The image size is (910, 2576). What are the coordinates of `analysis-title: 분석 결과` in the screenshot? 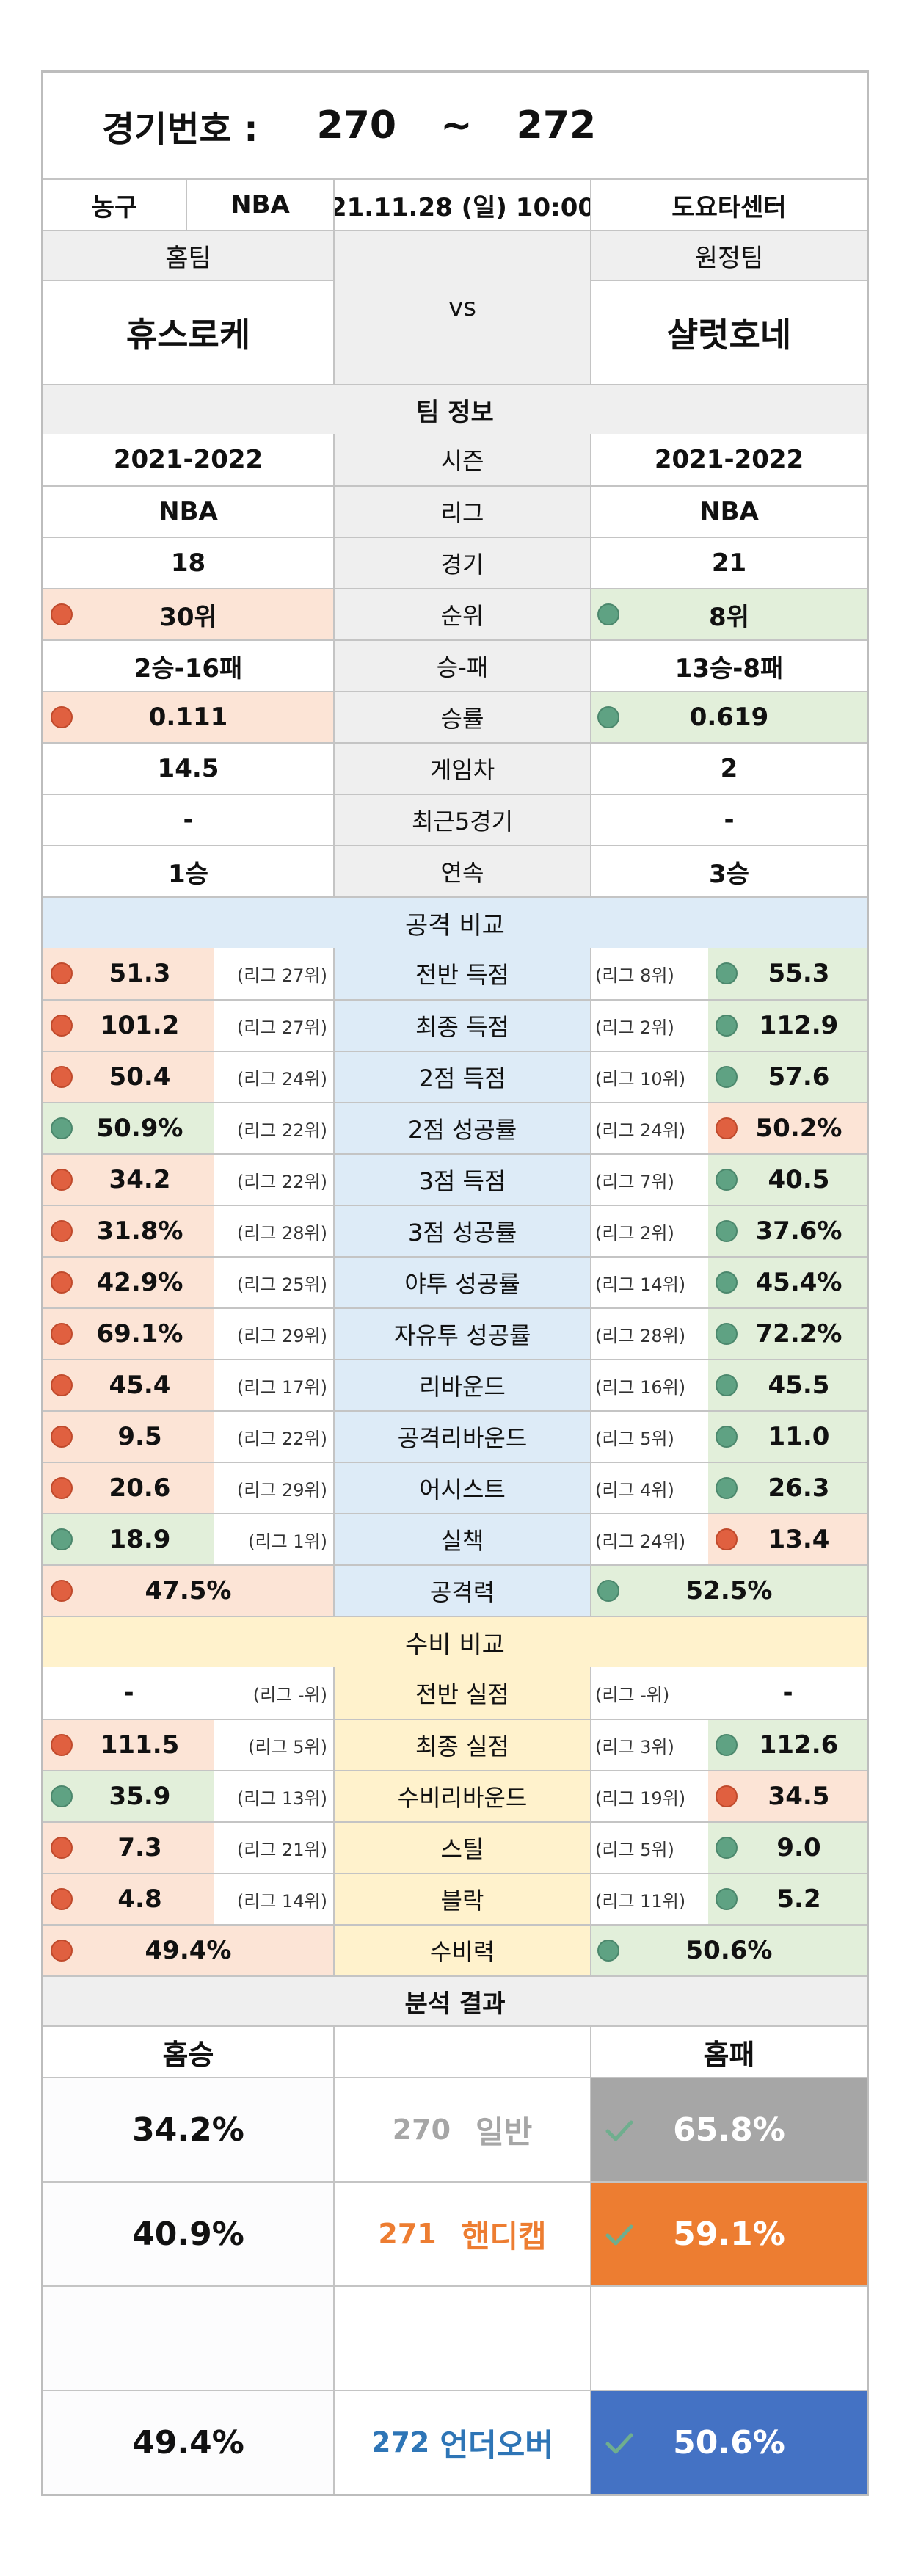 It's located at (455, 2004).